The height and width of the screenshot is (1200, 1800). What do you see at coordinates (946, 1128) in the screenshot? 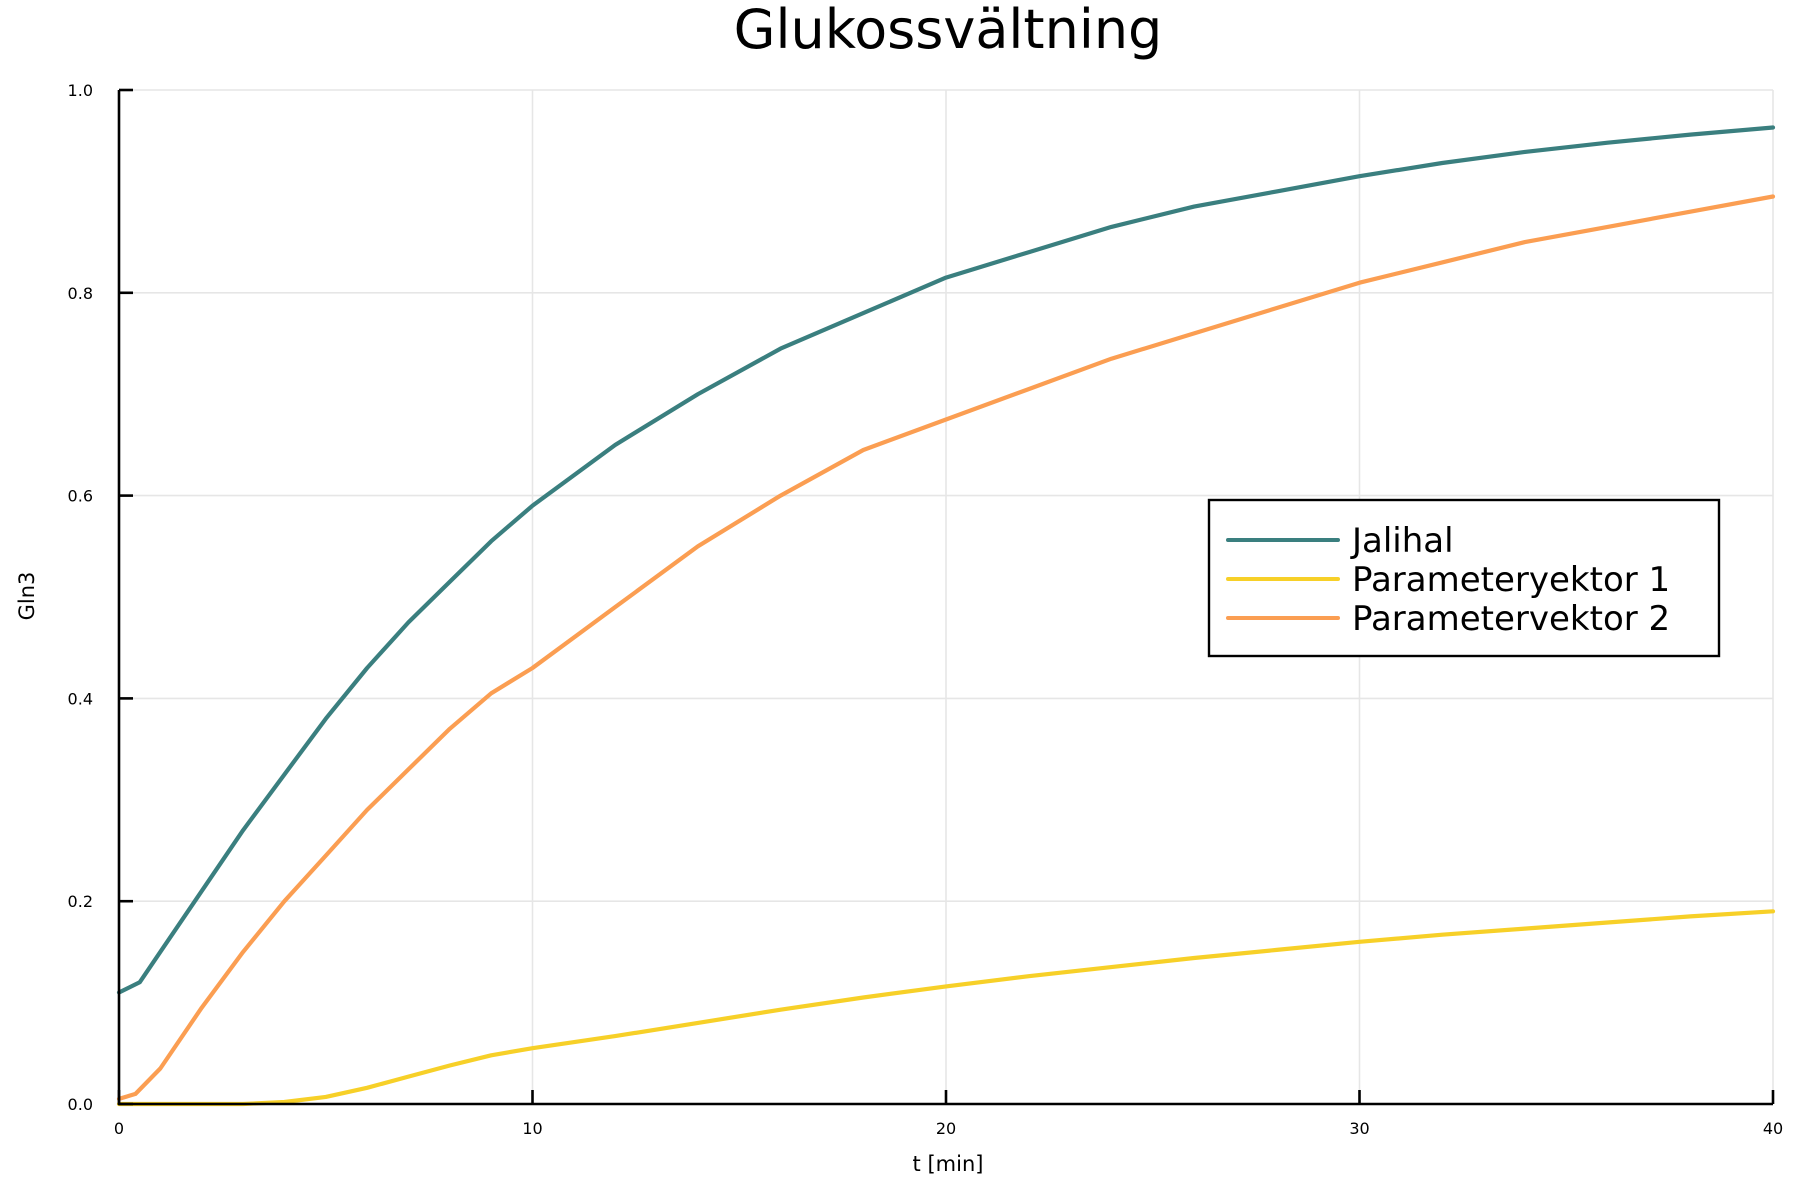
I see `x-tick-label: 20` at bounding box center [946, 1128].